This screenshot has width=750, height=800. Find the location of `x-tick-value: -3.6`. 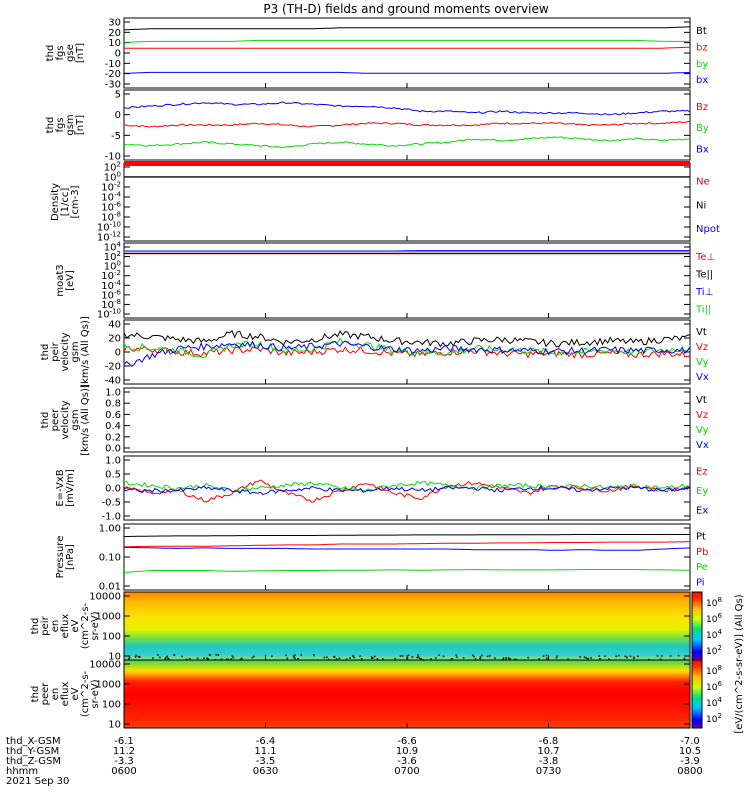

x-tick-value: -3.6 is located at coordinates (407, 761).